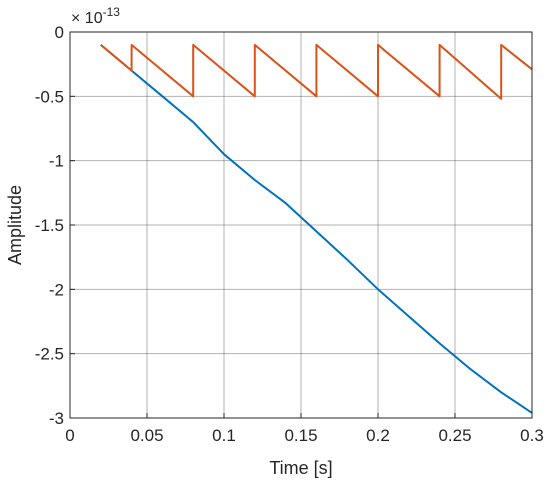  I want to click on x-tick-label: 0.1, so click(224, 435).